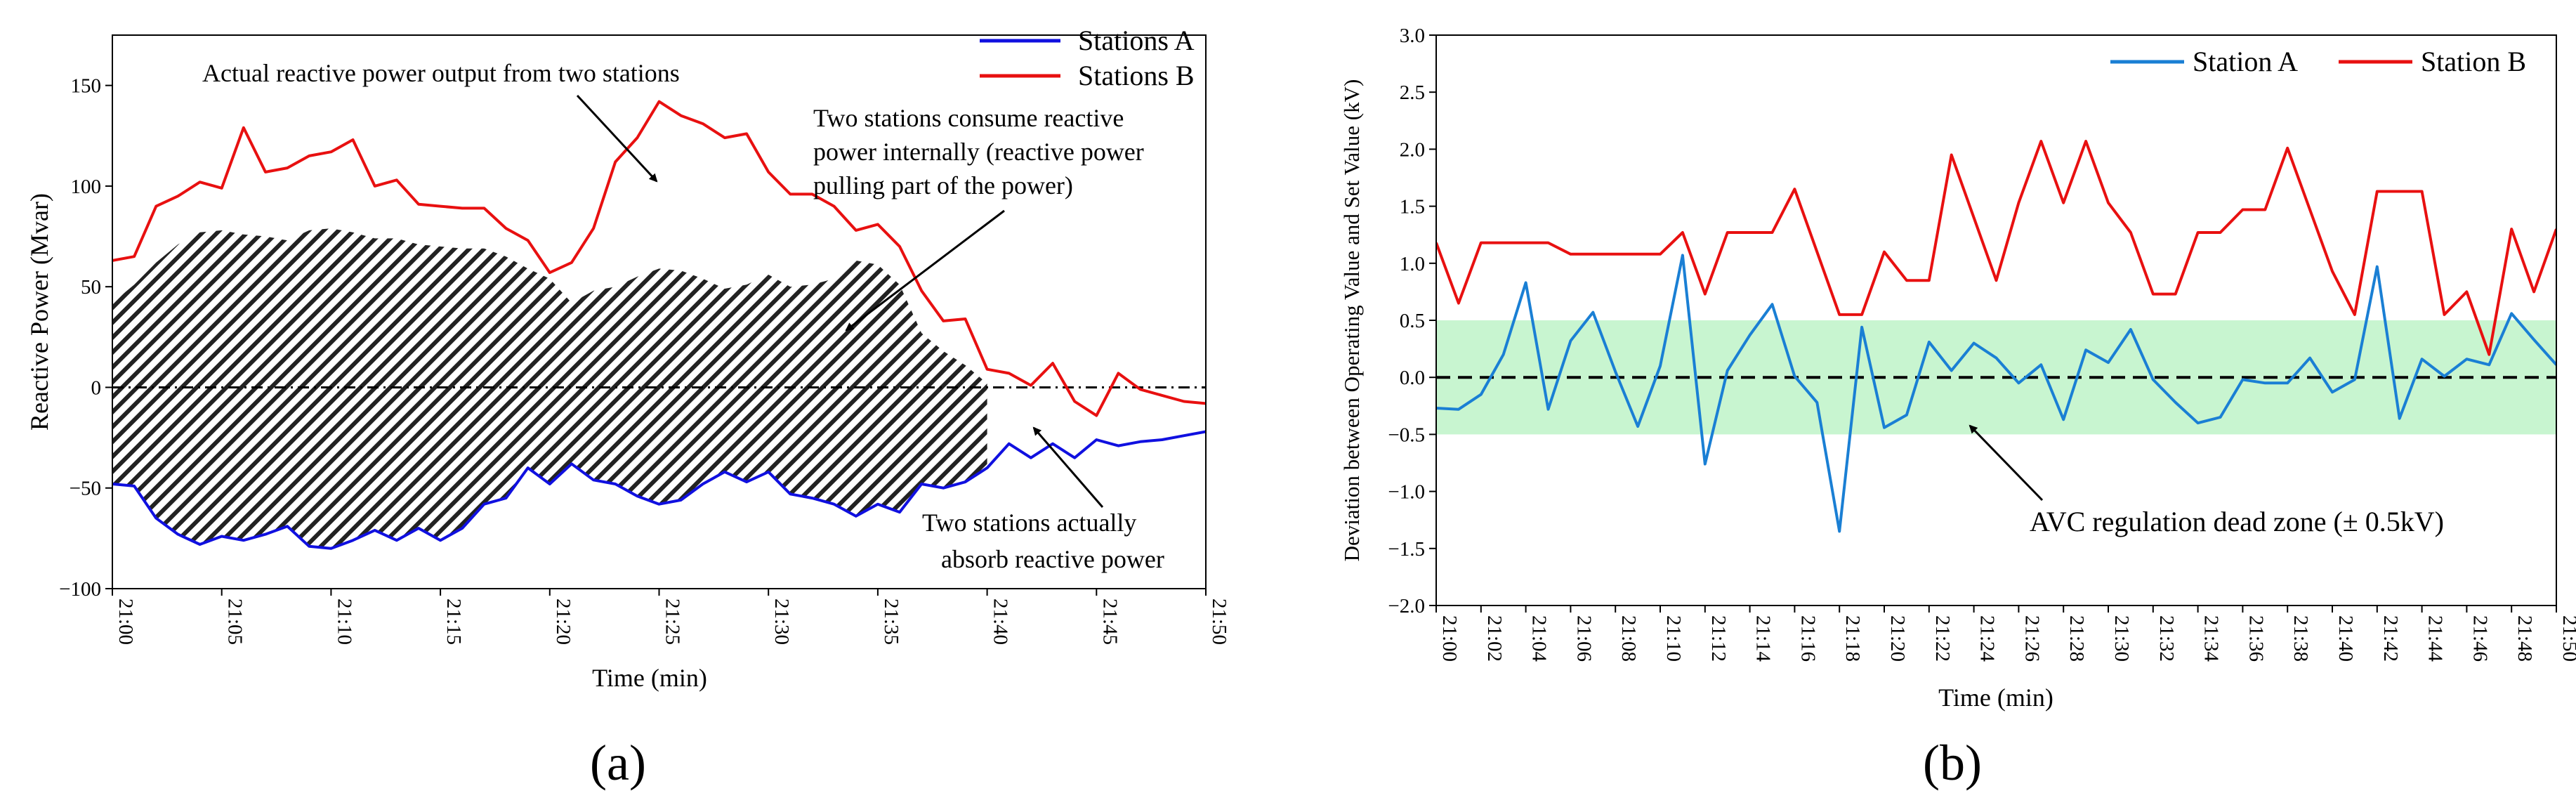  I want to click on series-line-station-b, so click(1996, 248).